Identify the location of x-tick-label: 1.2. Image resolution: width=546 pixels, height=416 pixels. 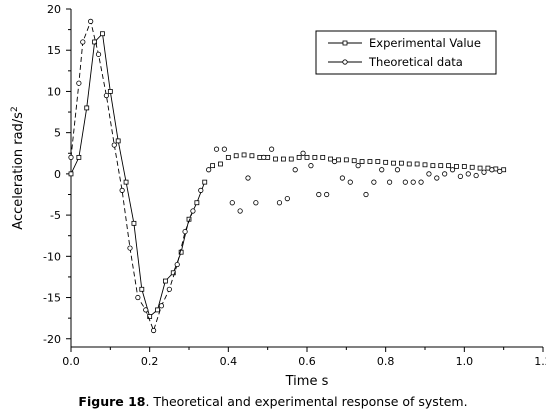
(540, 361).